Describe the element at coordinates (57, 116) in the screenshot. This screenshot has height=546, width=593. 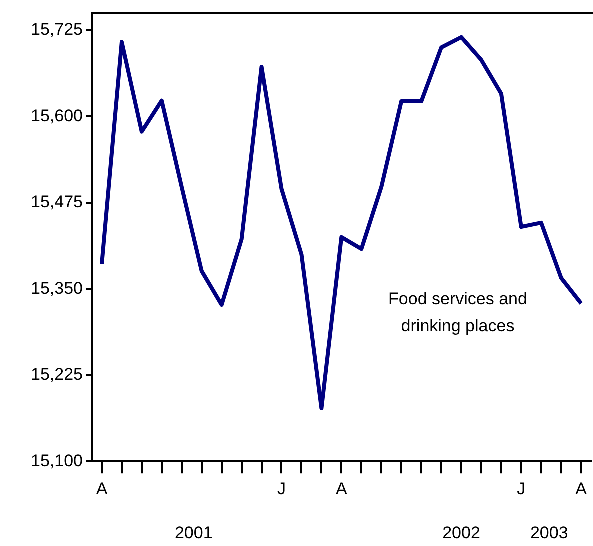
I see `y-tick-label: 15,600` at that location.